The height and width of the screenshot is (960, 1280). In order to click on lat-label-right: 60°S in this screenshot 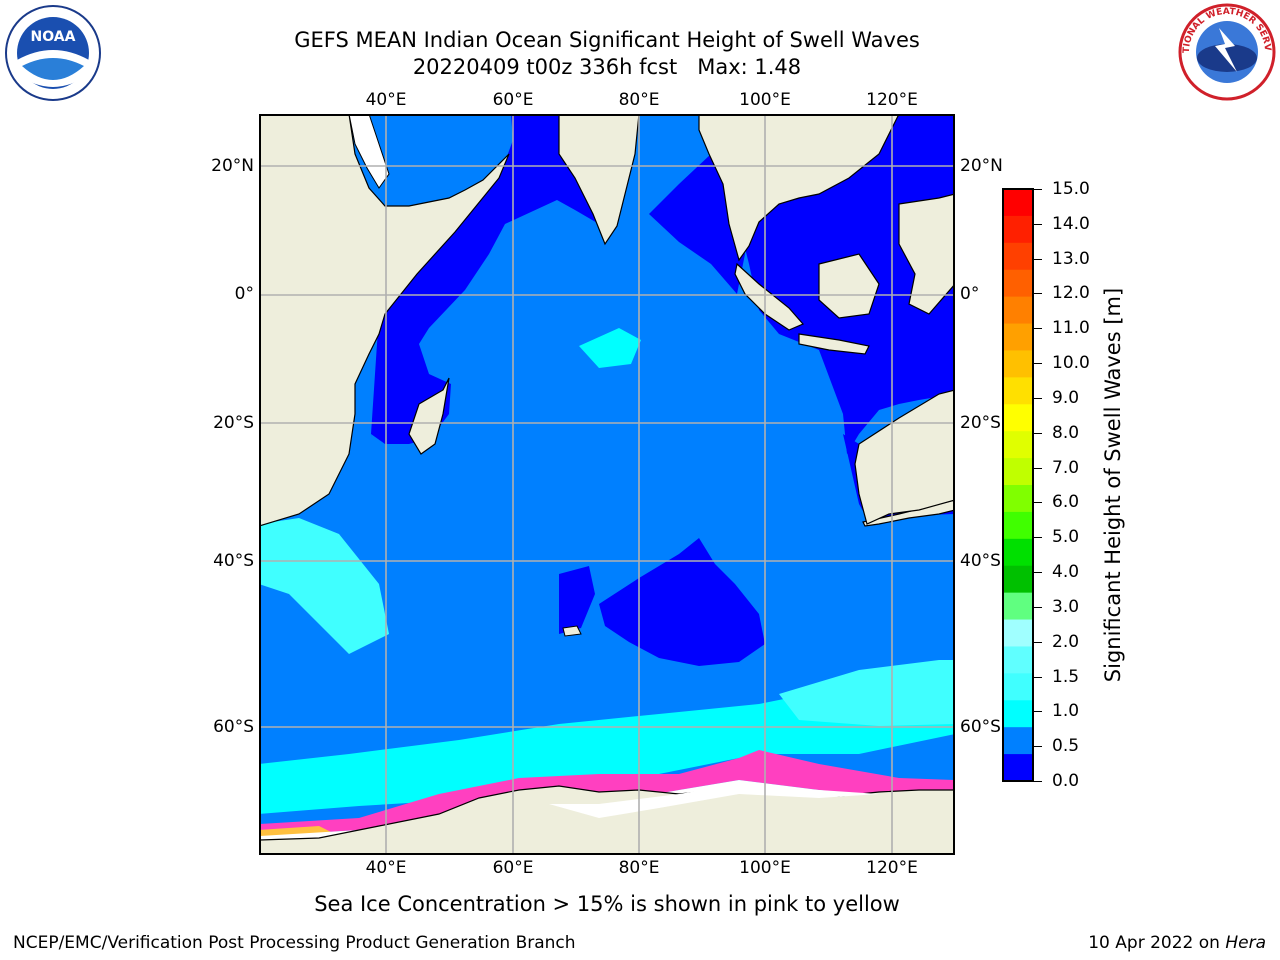, I will do `click(980, 727)`.